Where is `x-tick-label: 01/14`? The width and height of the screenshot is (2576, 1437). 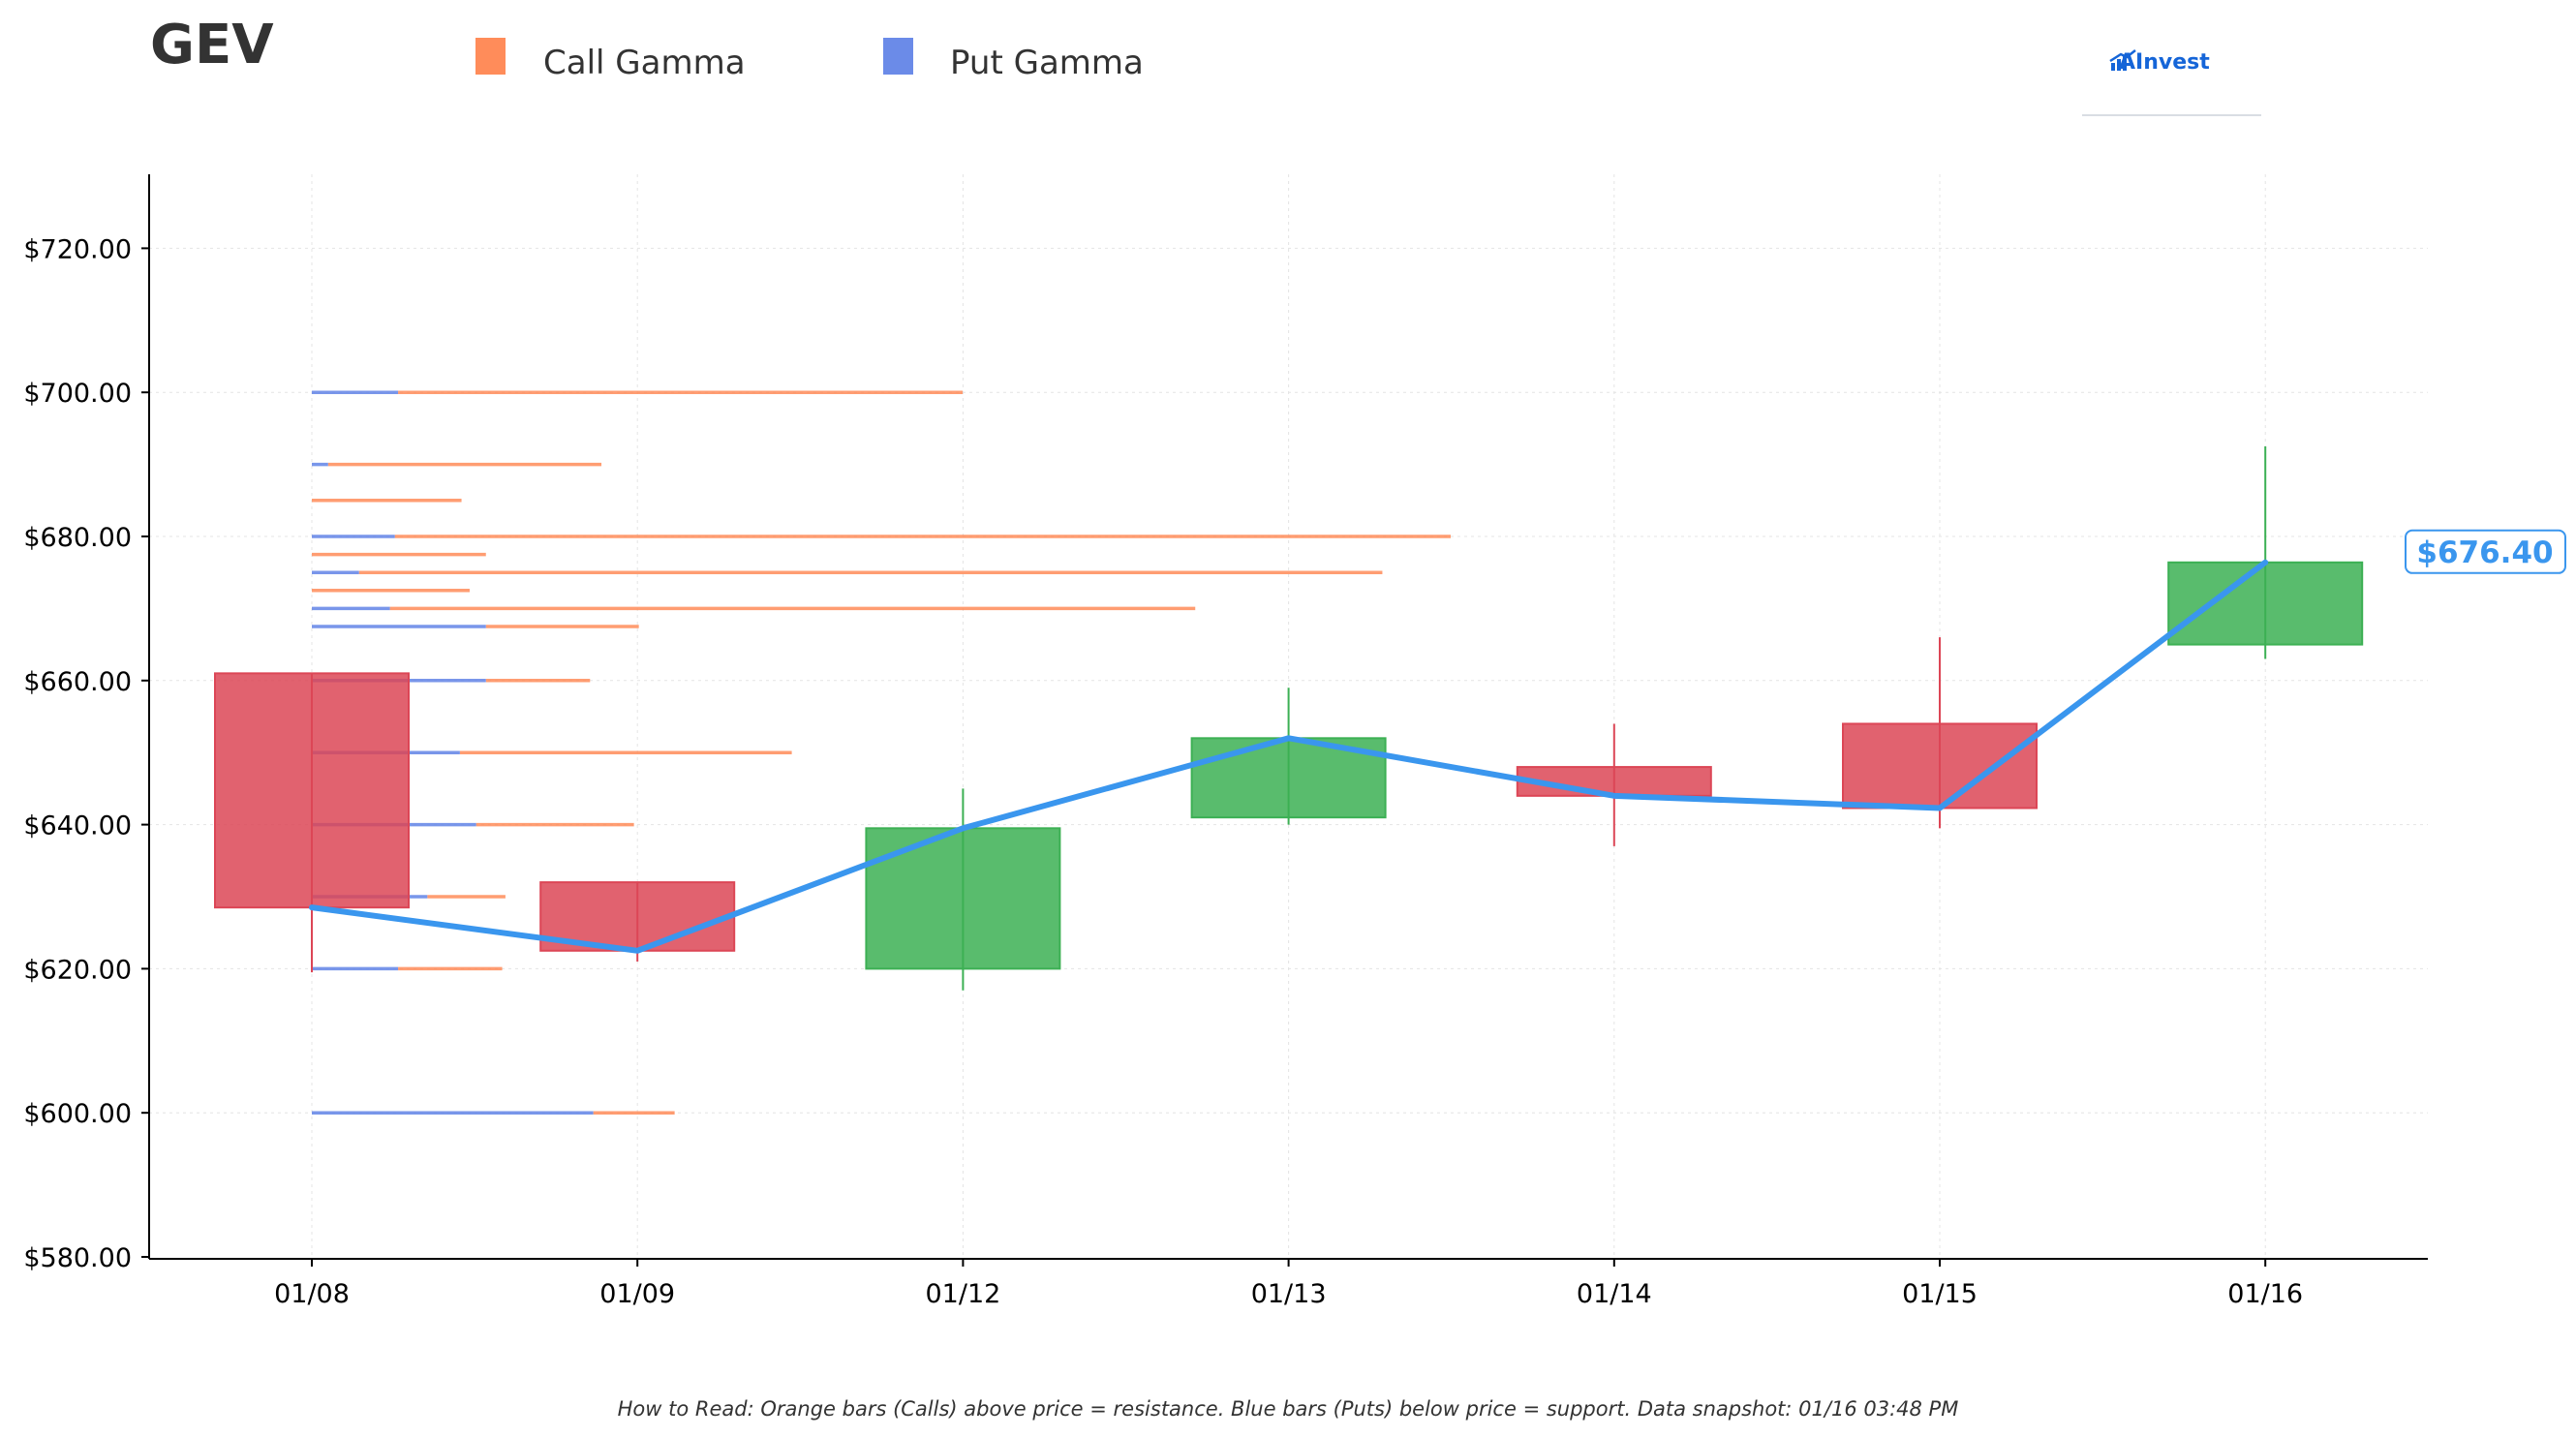 x-tick-label: 01/14 is located at coordinates (1614, 1294).